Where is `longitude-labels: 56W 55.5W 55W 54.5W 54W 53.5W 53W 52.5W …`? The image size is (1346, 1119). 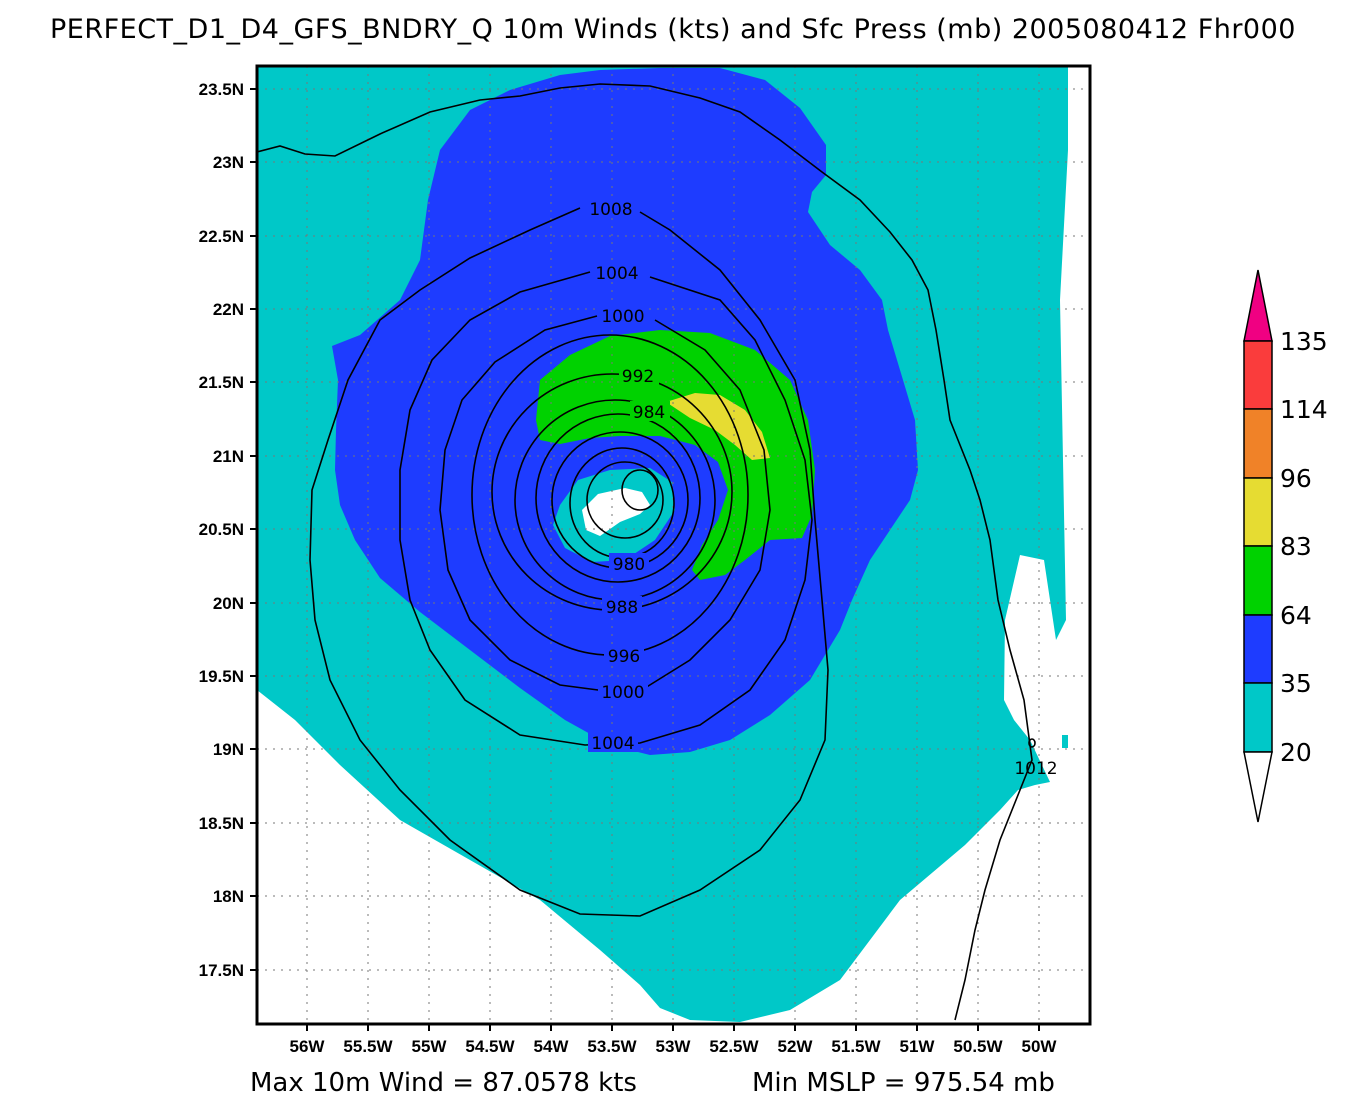
longitude-labels: 56W 55.5W 55W 54.5W 54W 53.5W 53W 52.5W … is located at coordinates (674, 1046).